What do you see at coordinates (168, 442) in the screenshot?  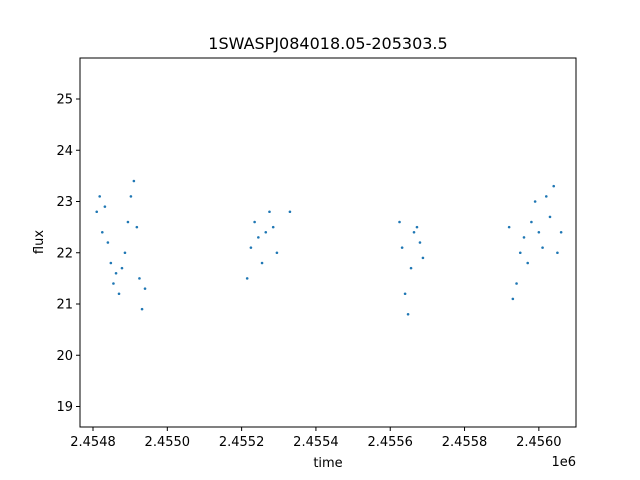 I see `x-tick-label: 2.4550` at bounding box center [168, 442].